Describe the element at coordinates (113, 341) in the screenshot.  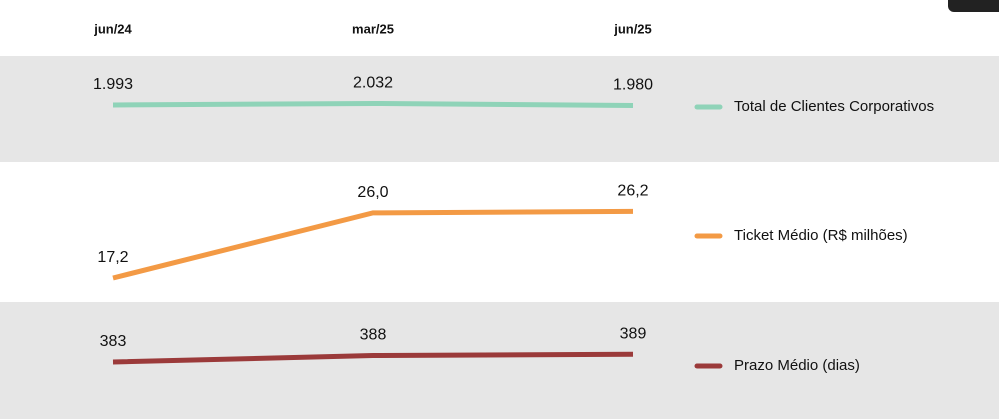
I see `value-label: 383` at that location.